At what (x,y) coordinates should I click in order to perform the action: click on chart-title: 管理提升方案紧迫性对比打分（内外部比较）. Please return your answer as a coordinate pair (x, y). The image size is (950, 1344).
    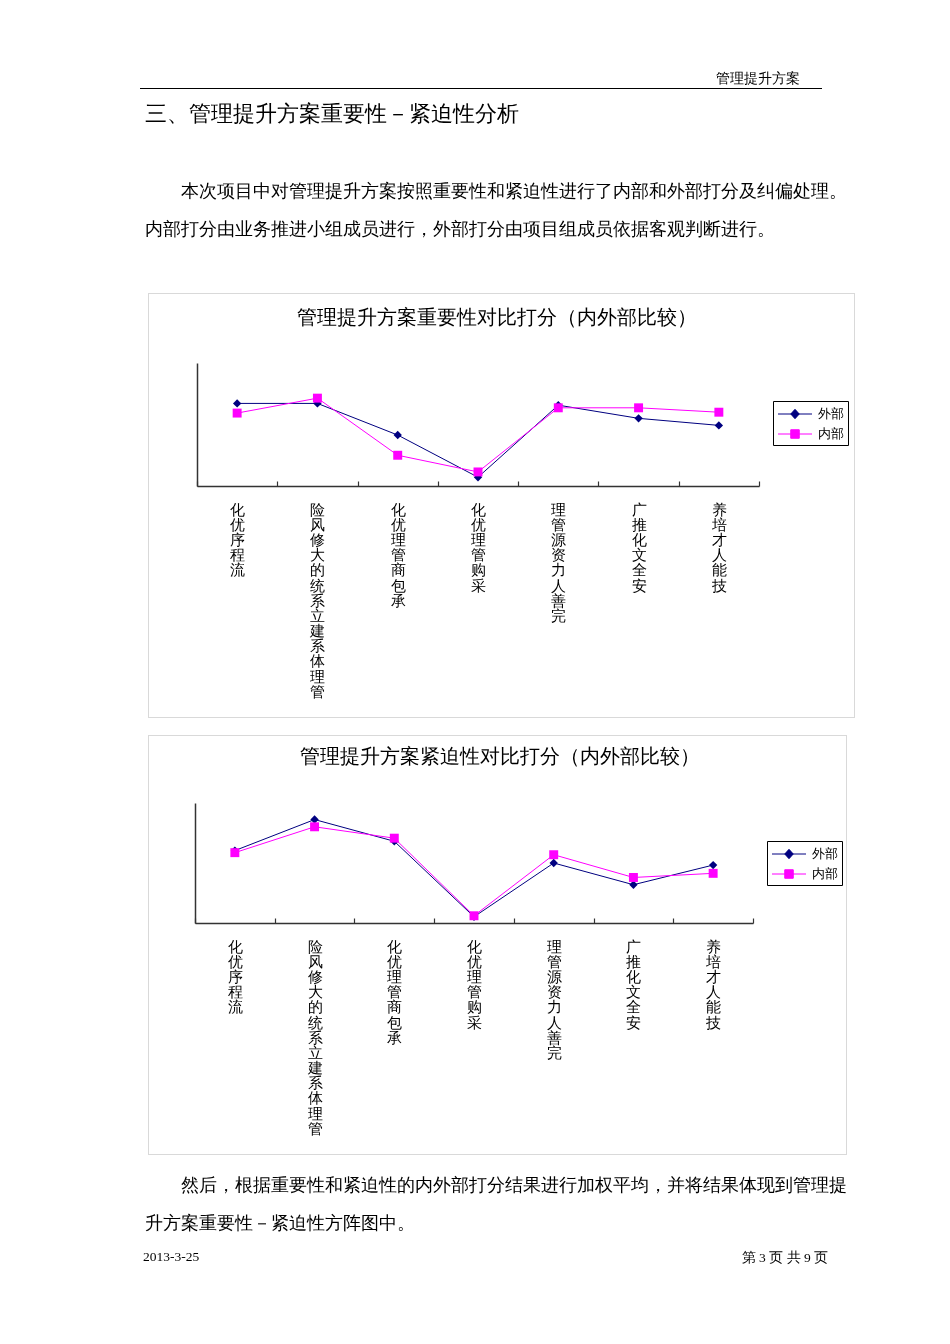
    Looking at the image, I should click on (500, 755).